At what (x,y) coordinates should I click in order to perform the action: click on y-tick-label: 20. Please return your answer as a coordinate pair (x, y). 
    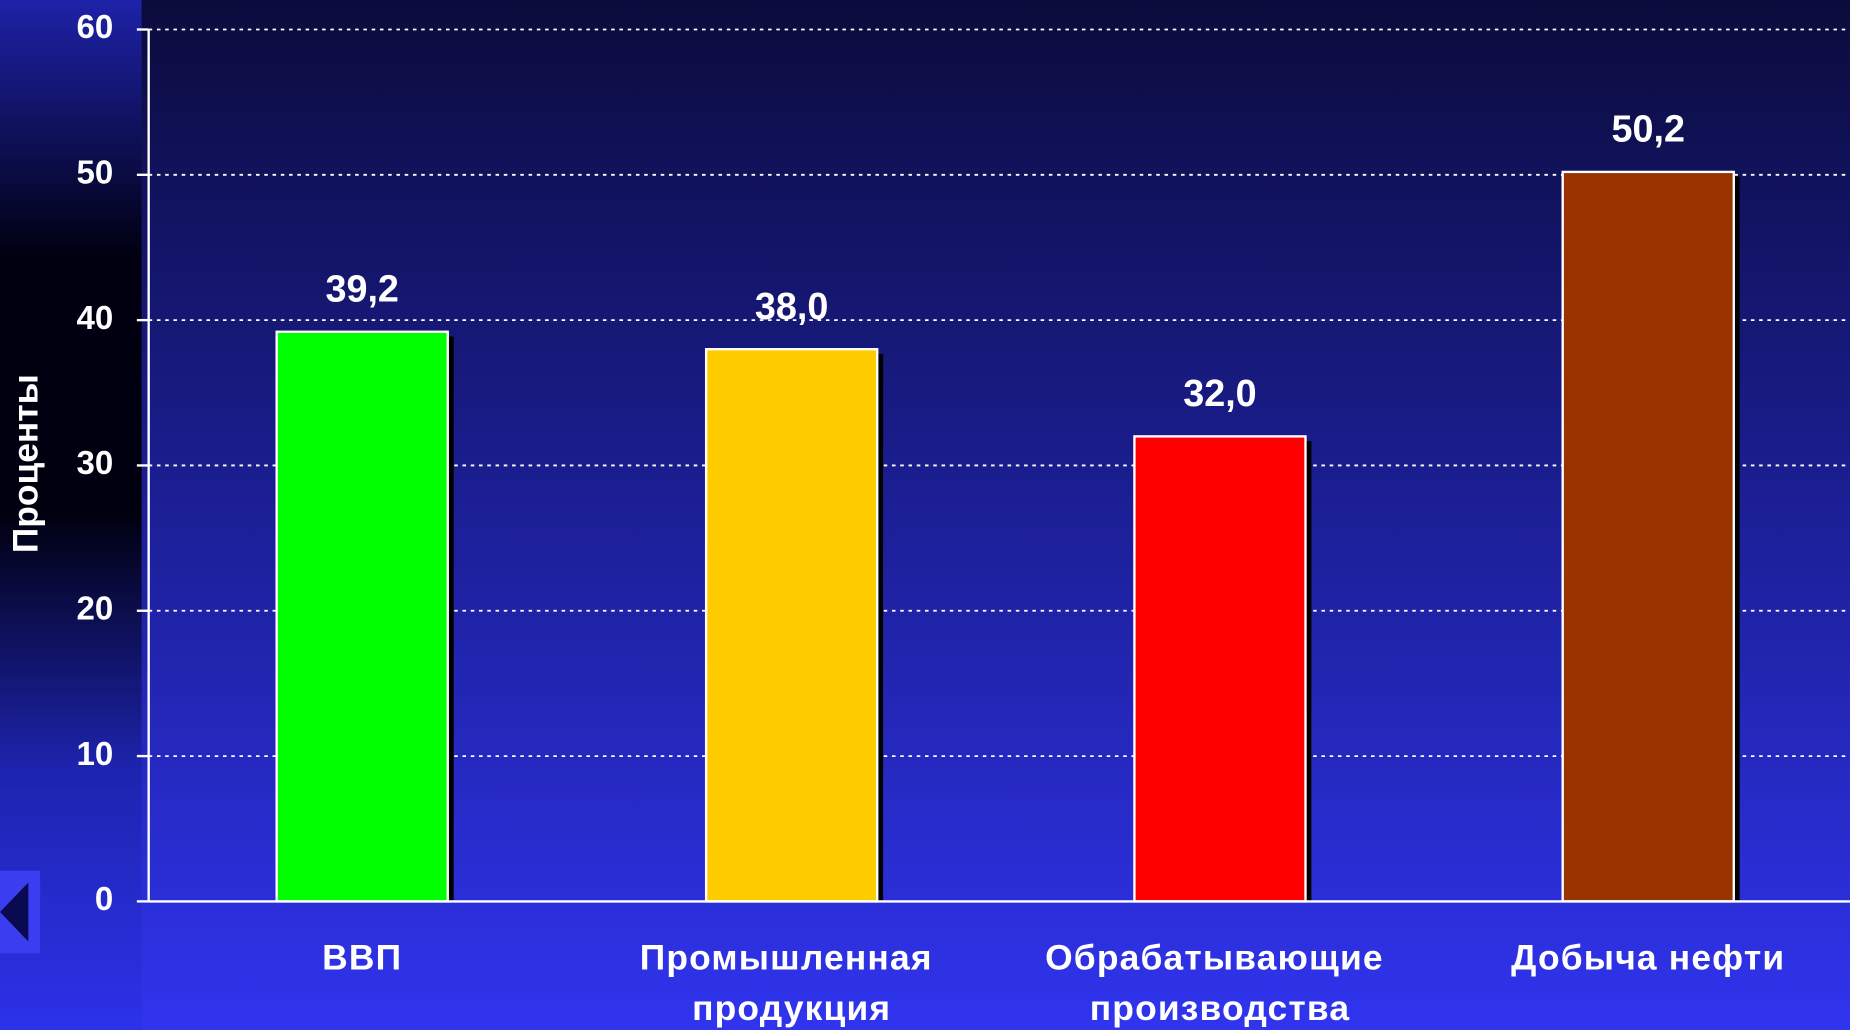
    Looking at the image, I should click on (95, 607).